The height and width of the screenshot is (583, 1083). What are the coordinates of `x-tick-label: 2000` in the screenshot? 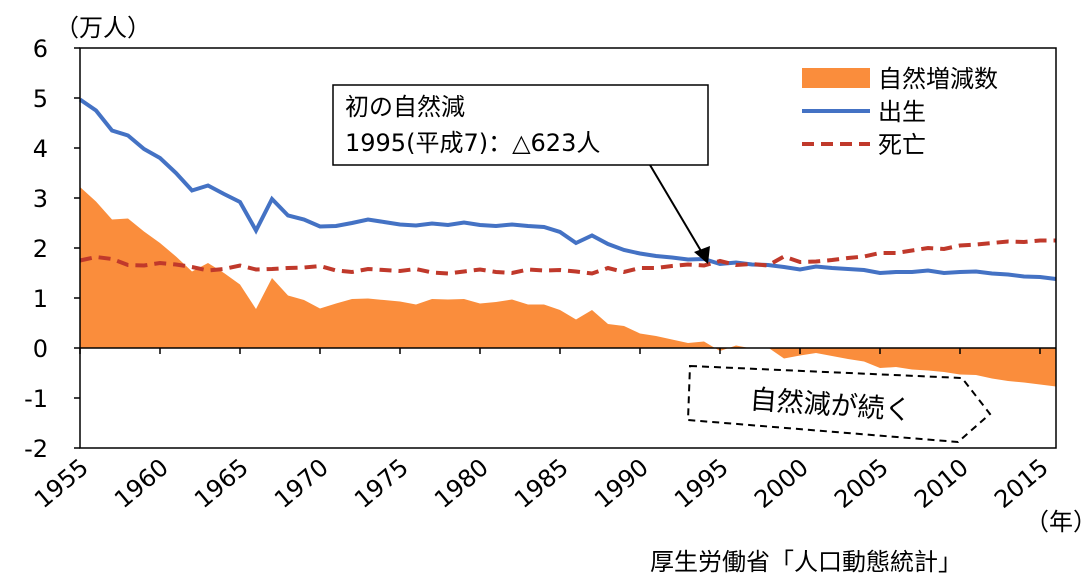 It's located at (781, 483).